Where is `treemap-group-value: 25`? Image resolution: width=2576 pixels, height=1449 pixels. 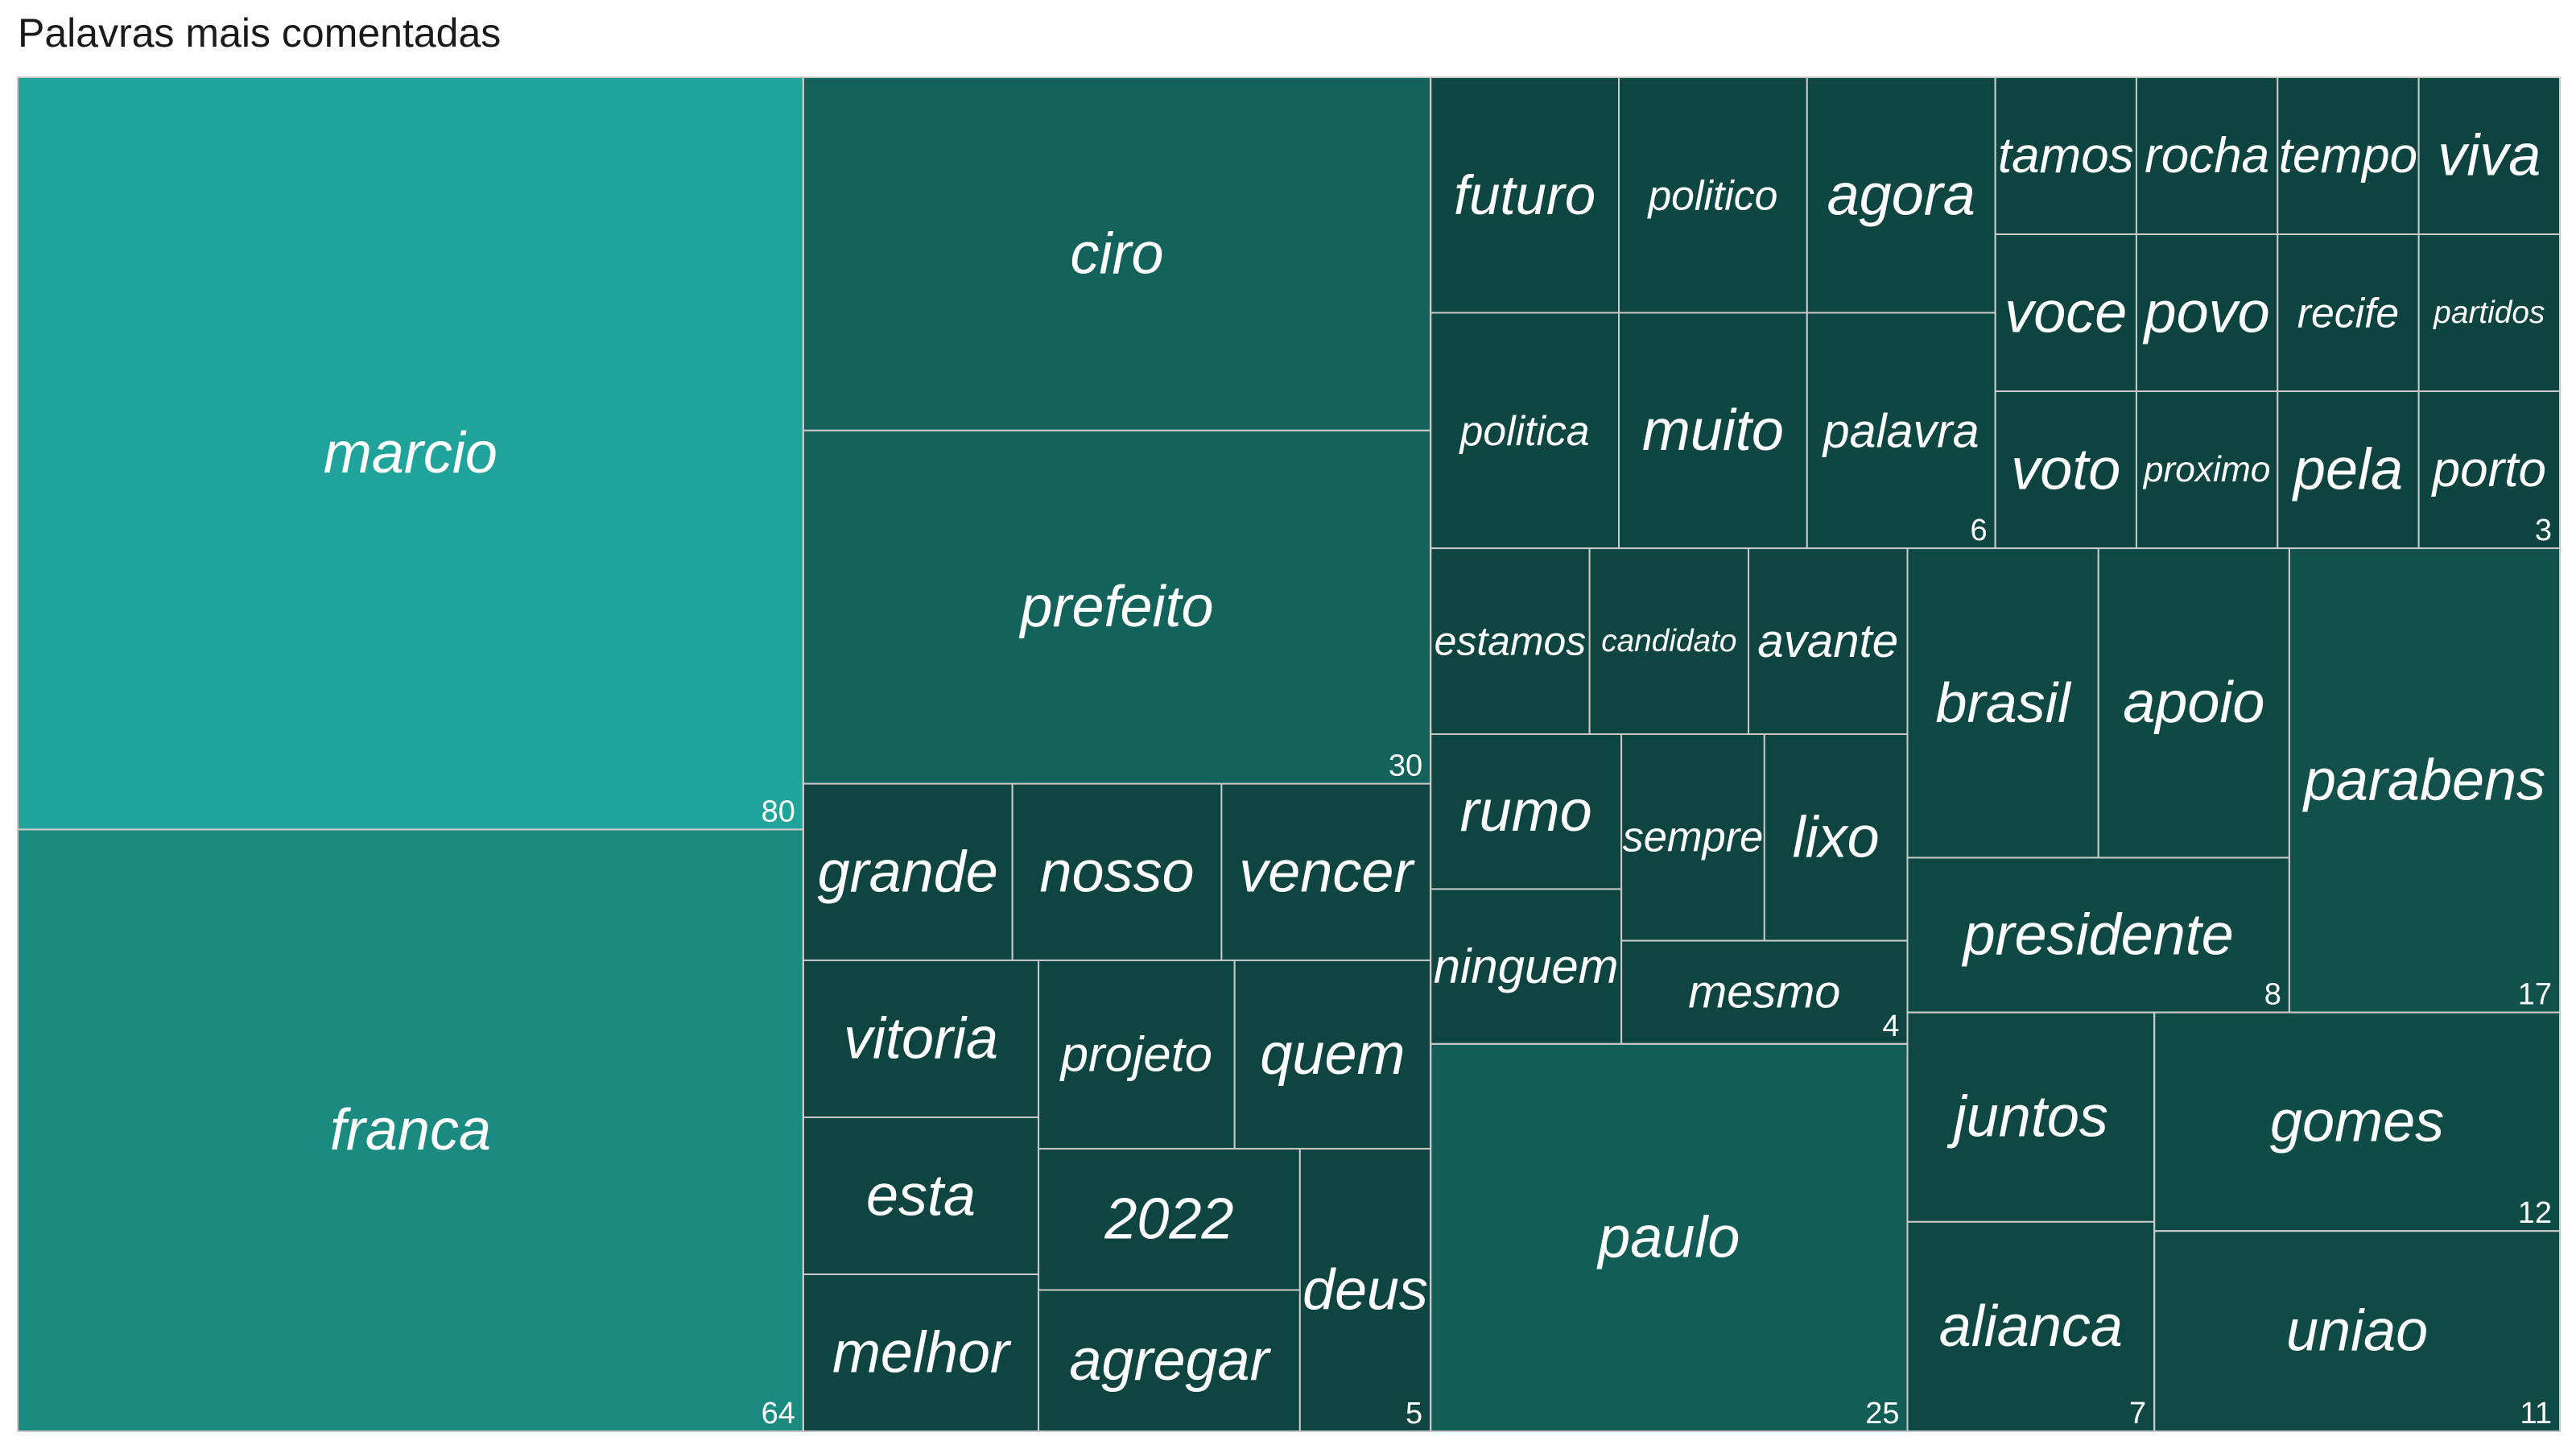
treemap-group-value: 25 is located at coordinates (1882, 1413).